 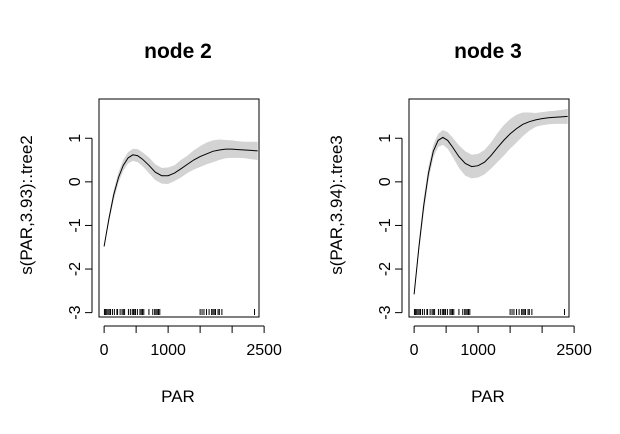 What do you see at coordinates (488, 51) in the screenshot?
I see `panel-title: node 3` at bounding box center [488, 51].